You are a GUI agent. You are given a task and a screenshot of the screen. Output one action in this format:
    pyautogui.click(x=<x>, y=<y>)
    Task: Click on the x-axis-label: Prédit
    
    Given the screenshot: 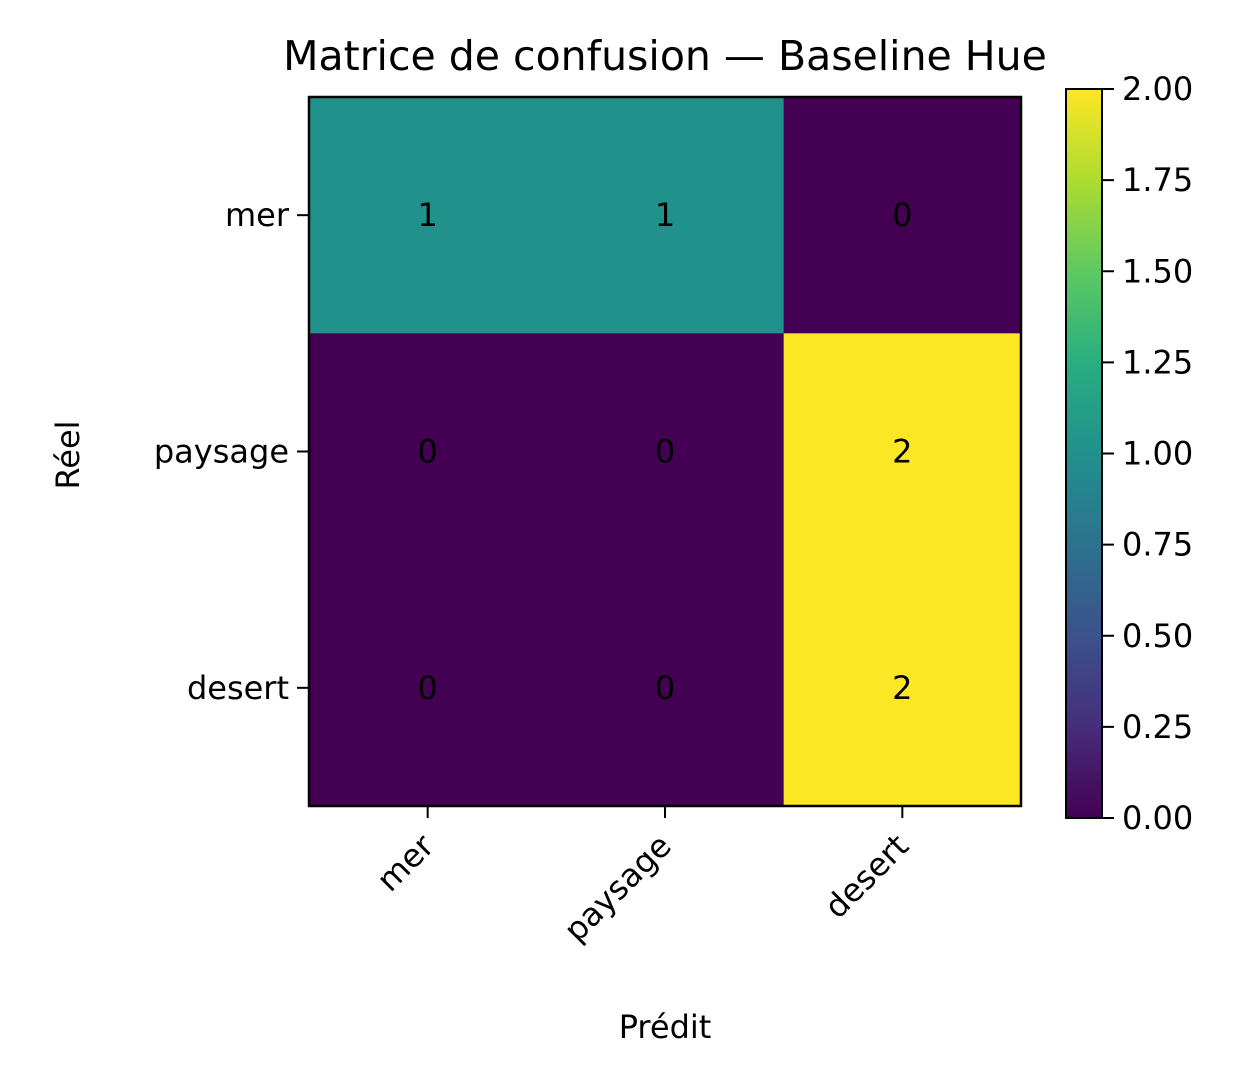 What is the action you would take?
    pyautogui.click(x=665, y=1027)
    